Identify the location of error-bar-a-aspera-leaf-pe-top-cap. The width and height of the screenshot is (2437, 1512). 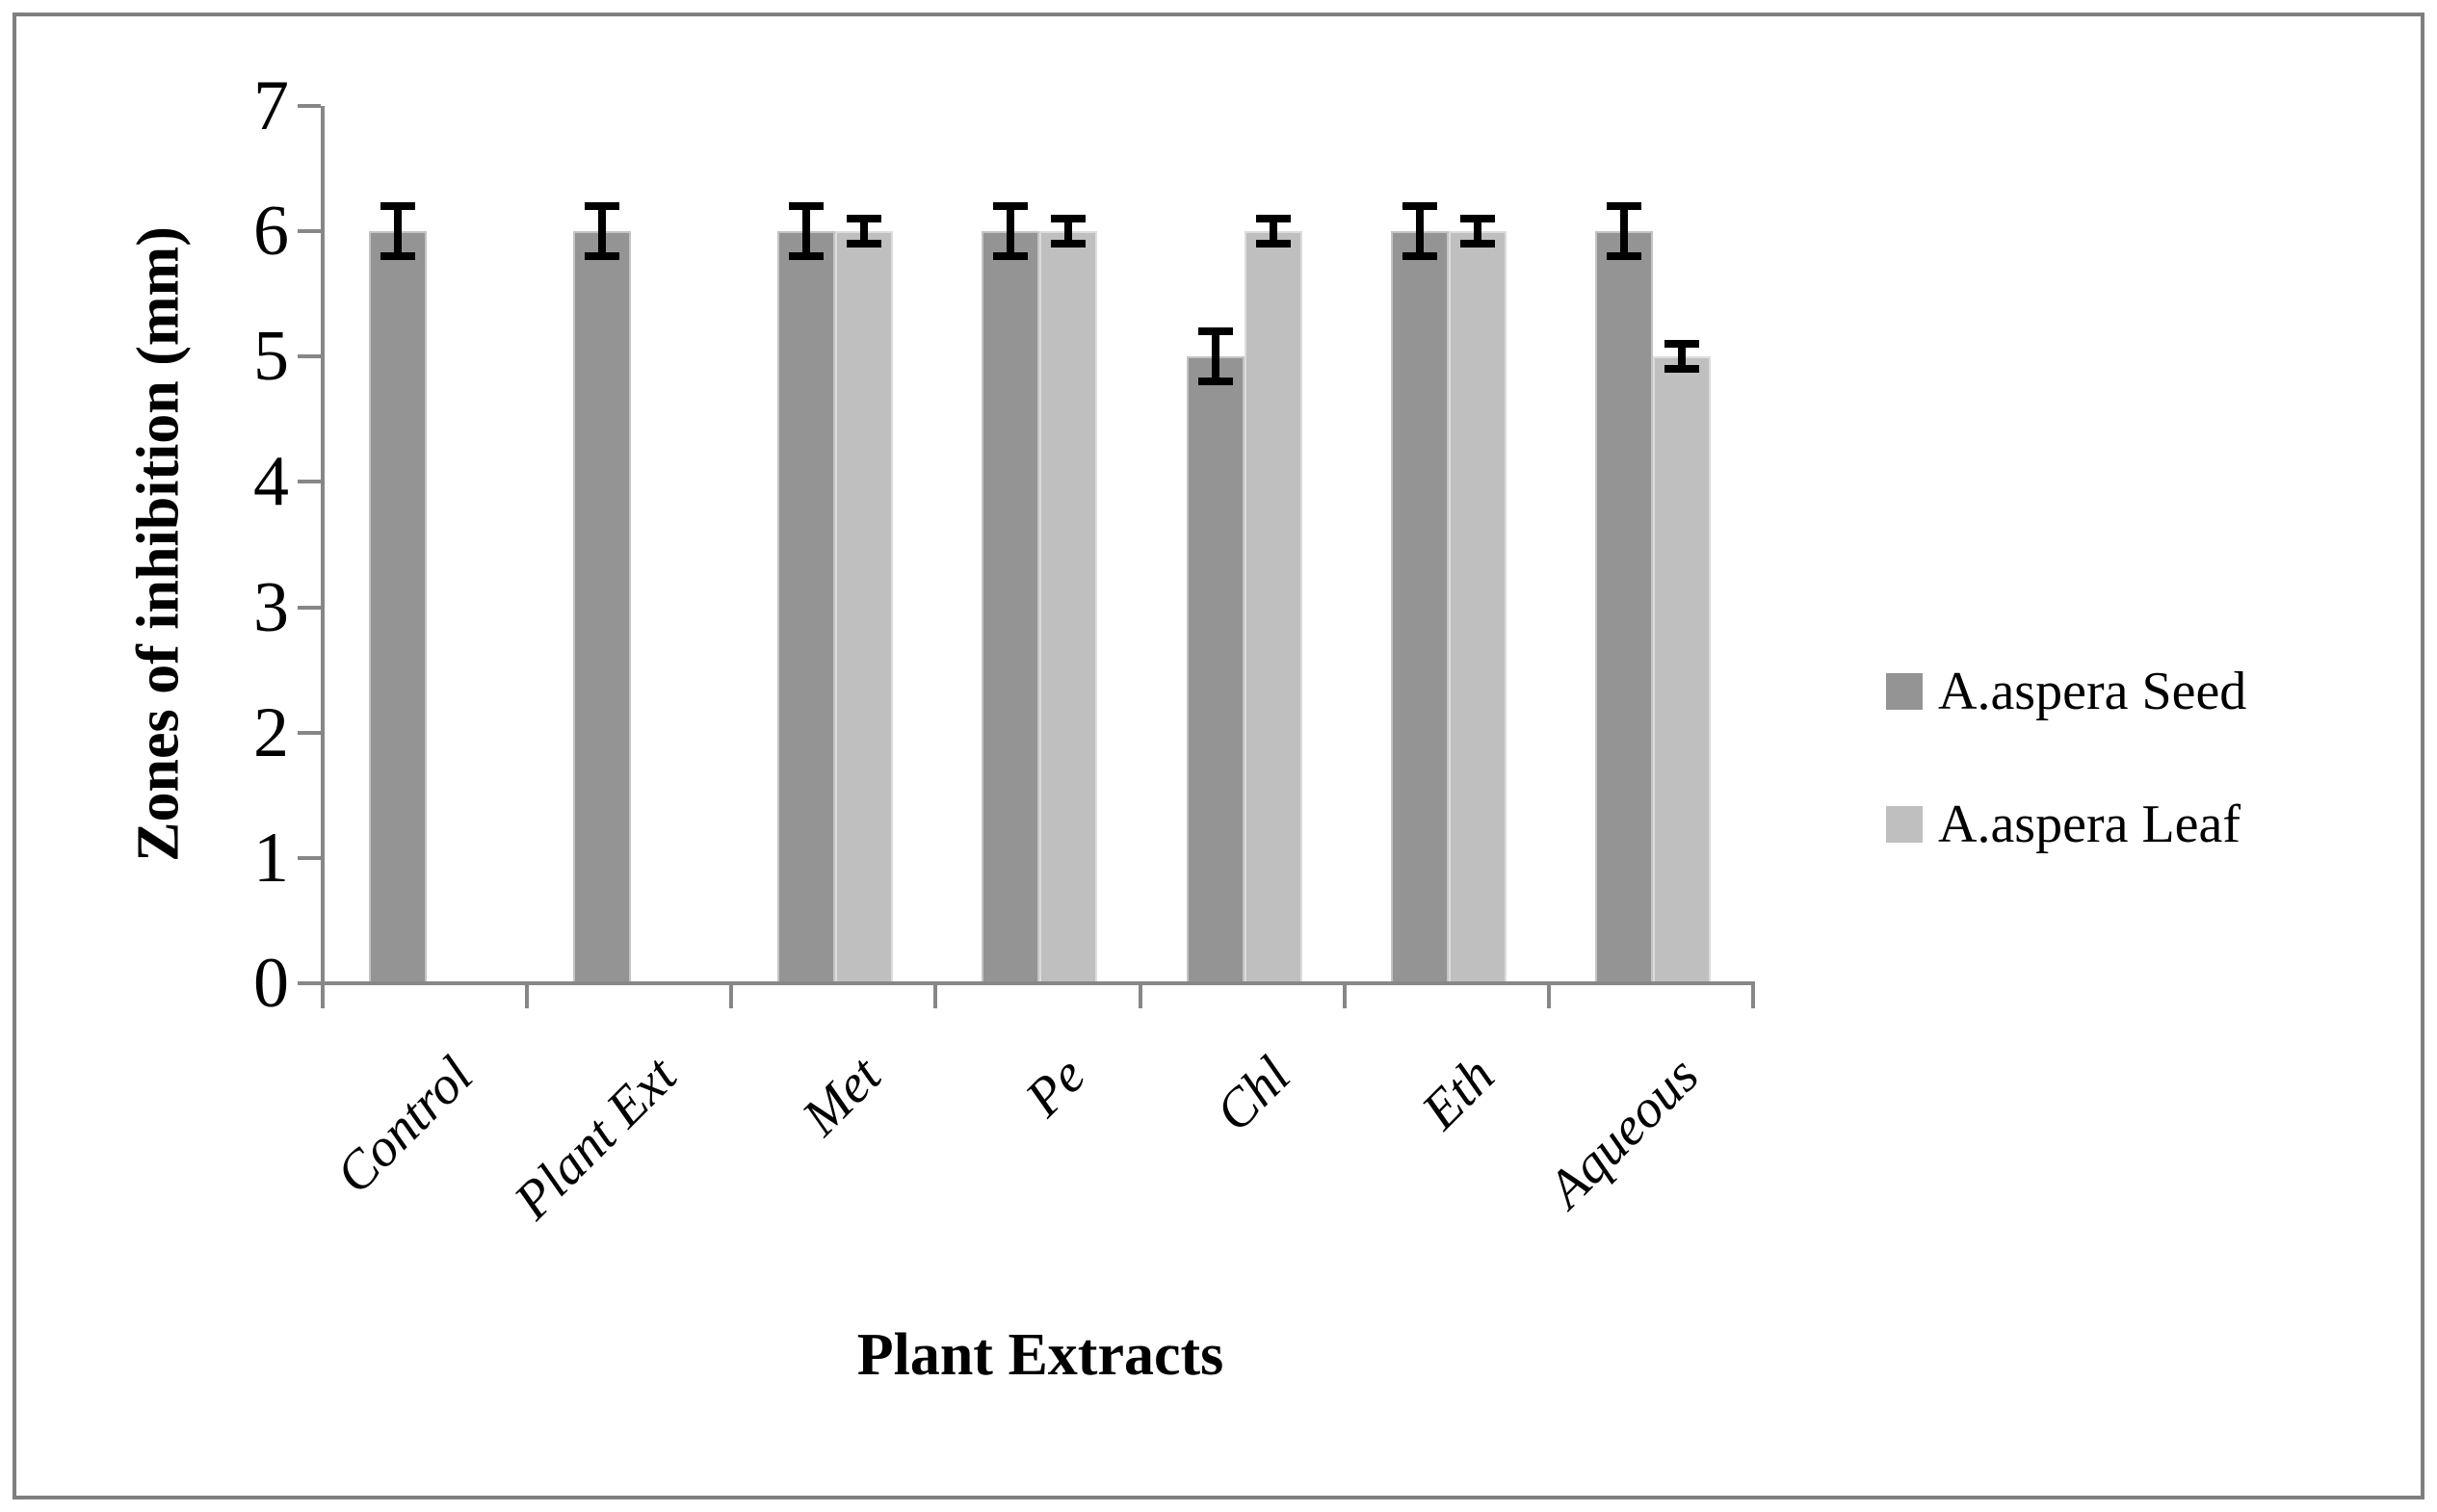
(1069, 219).